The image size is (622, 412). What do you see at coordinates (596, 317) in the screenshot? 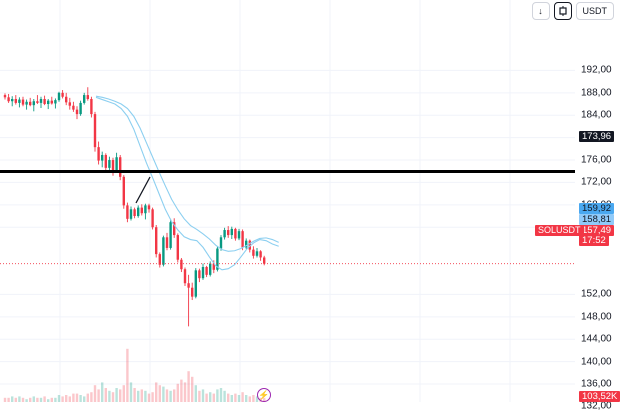
I see `price-tick-label: 148,00` at bounding box center [596, 317].